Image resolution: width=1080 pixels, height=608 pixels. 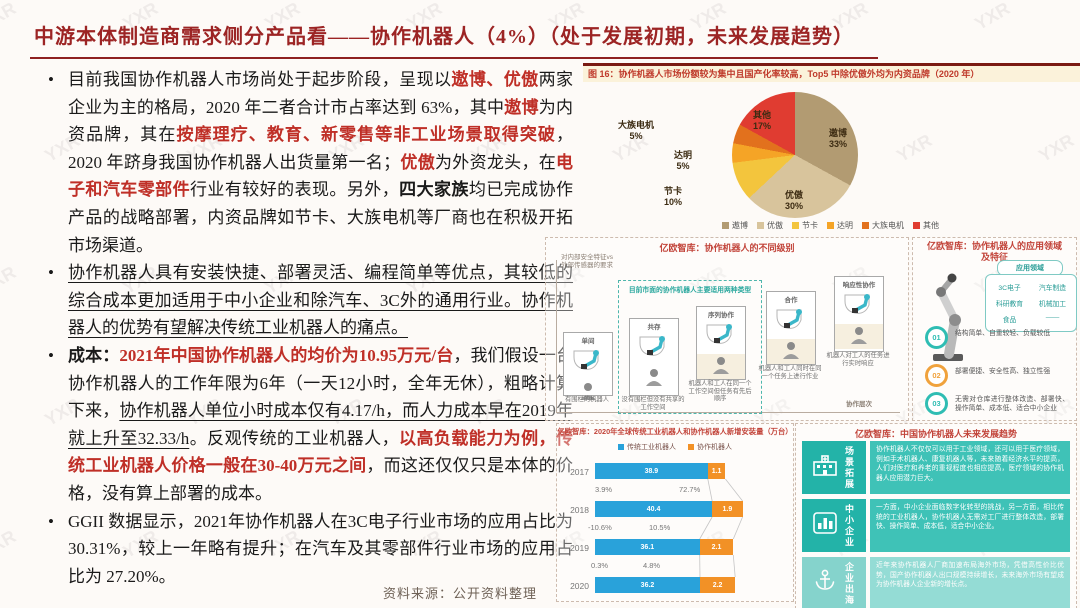 What do you see at coordinates (1003, 371) in the screenshot?
I see `point-text: 部署便捷、安全性高、独立性强` at bounding box center [1003, 371].